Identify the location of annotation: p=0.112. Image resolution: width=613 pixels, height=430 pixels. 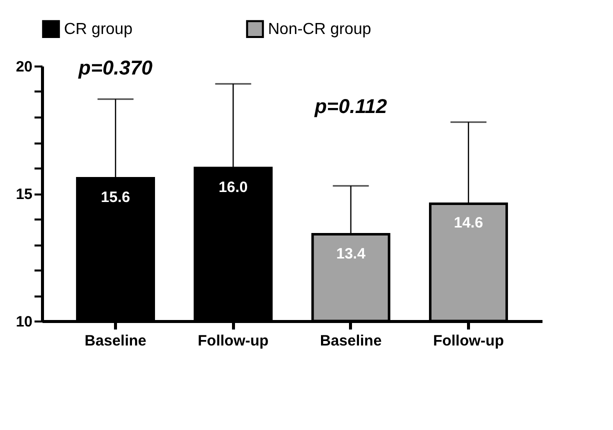
(351, 107).